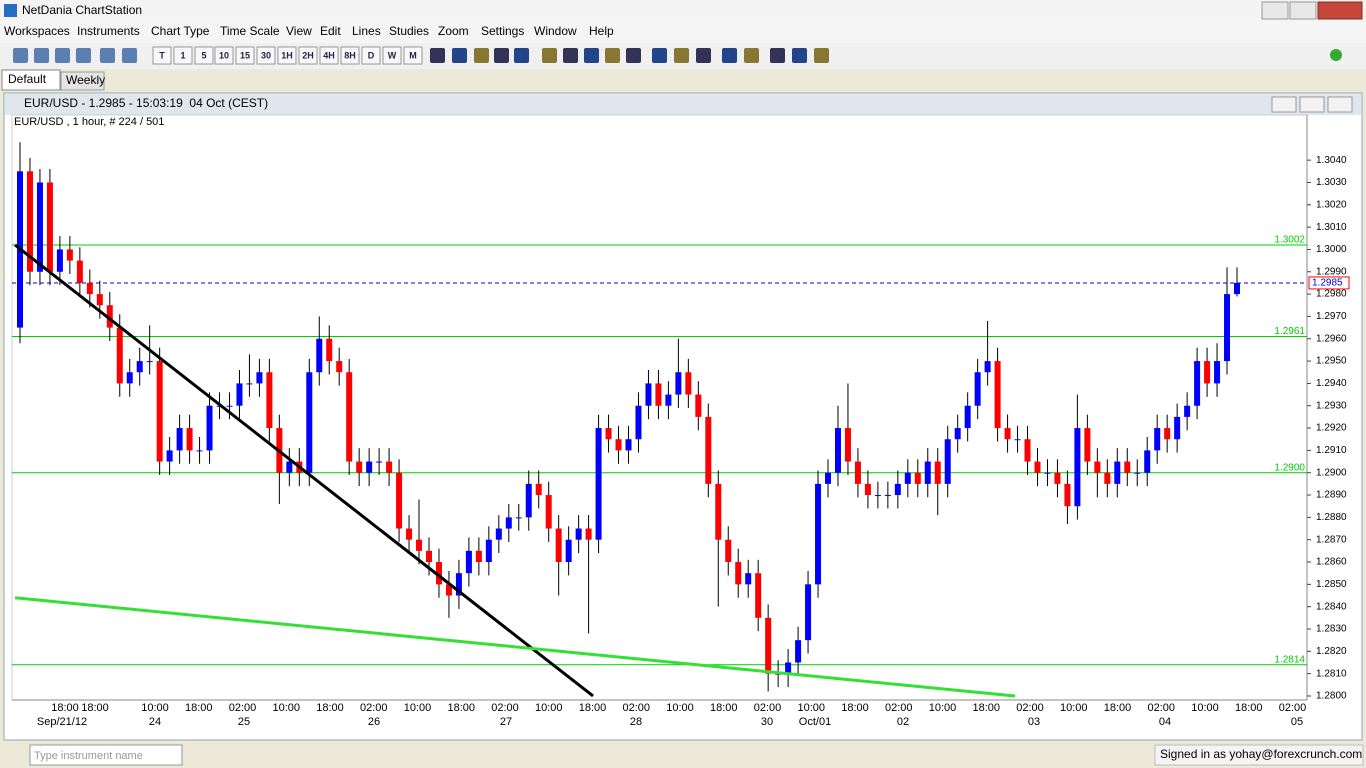  I want to click on menu-item: Time Scale, so click(250, 31).